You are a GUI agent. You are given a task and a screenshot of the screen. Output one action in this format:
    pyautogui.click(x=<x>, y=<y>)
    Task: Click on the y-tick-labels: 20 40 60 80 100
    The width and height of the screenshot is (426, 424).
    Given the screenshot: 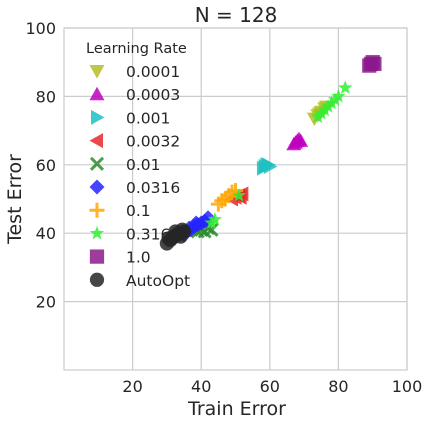 What is the action you would take?
    pyautogui.click(x=40, y=165)
    